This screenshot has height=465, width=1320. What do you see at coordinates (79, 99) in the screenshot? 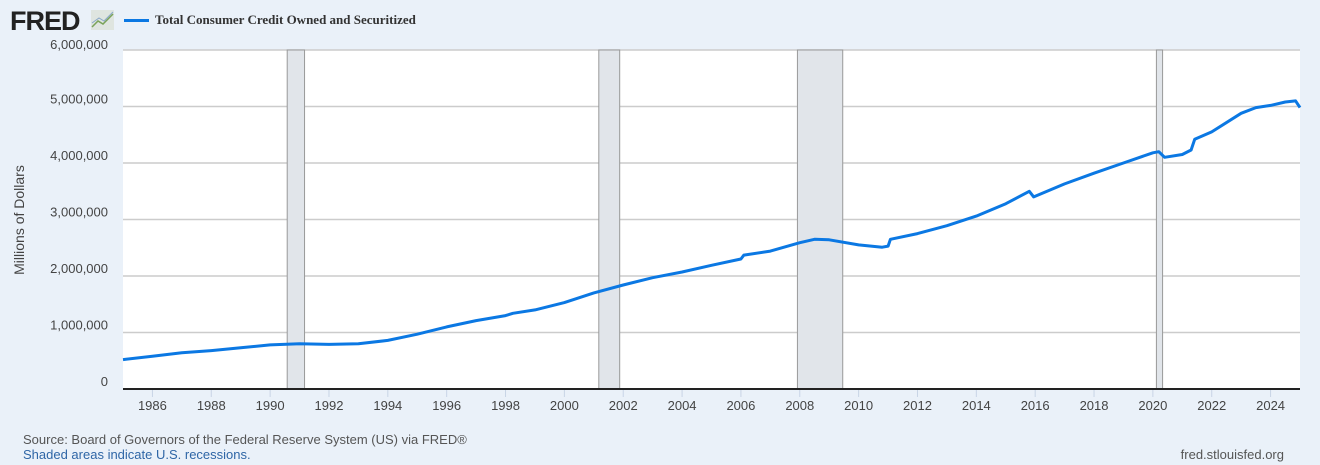
I see `y-tick-label: 5,000,000` at bounding box center [79, 99].